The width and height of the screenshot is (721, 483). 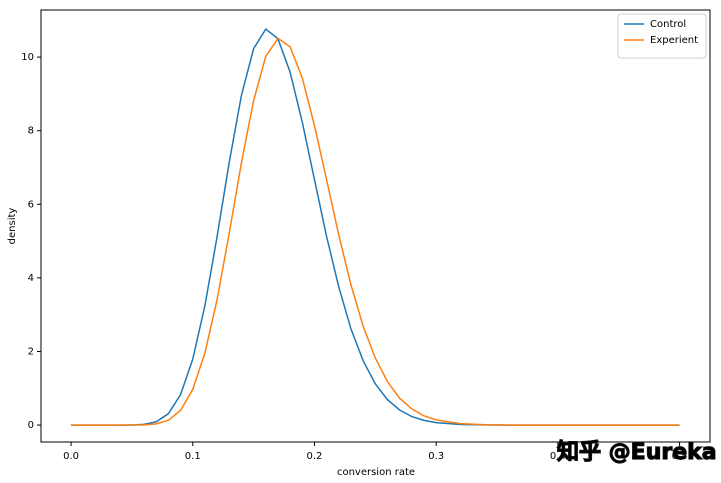 I want to click on y-tick-label: 2, so click(x=31, y=351).